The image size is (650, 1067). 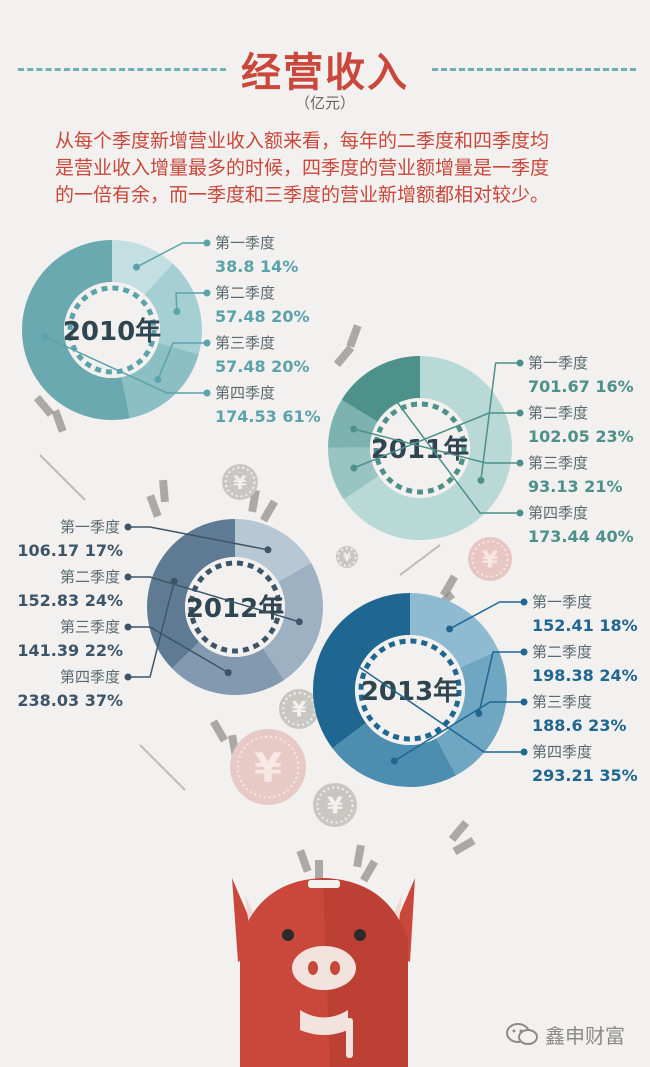 I want to click on year-label: 2012年, so click(x=235, y=608).